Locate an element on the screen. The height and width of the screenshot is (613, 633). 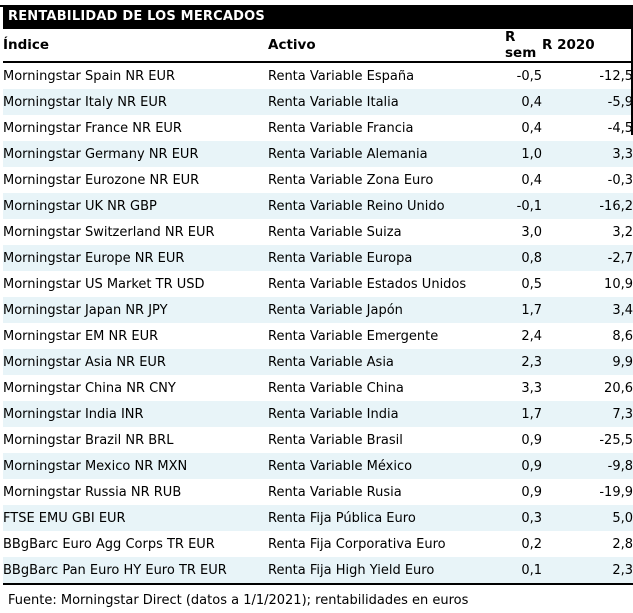
cell-indice: Morningstar China NR CNY is located at coordinates (89, 388).